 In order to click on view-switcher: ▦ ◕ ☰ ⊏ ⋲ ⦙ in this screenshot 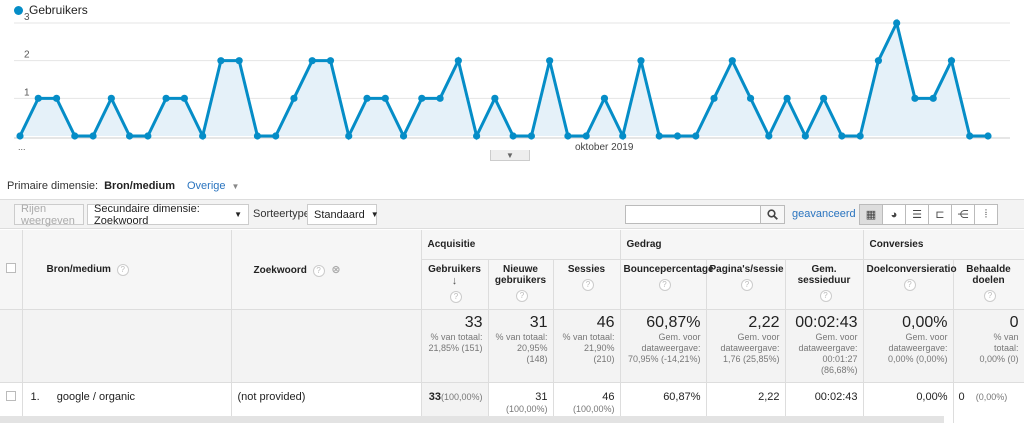, I will do `click(928, 214)`.